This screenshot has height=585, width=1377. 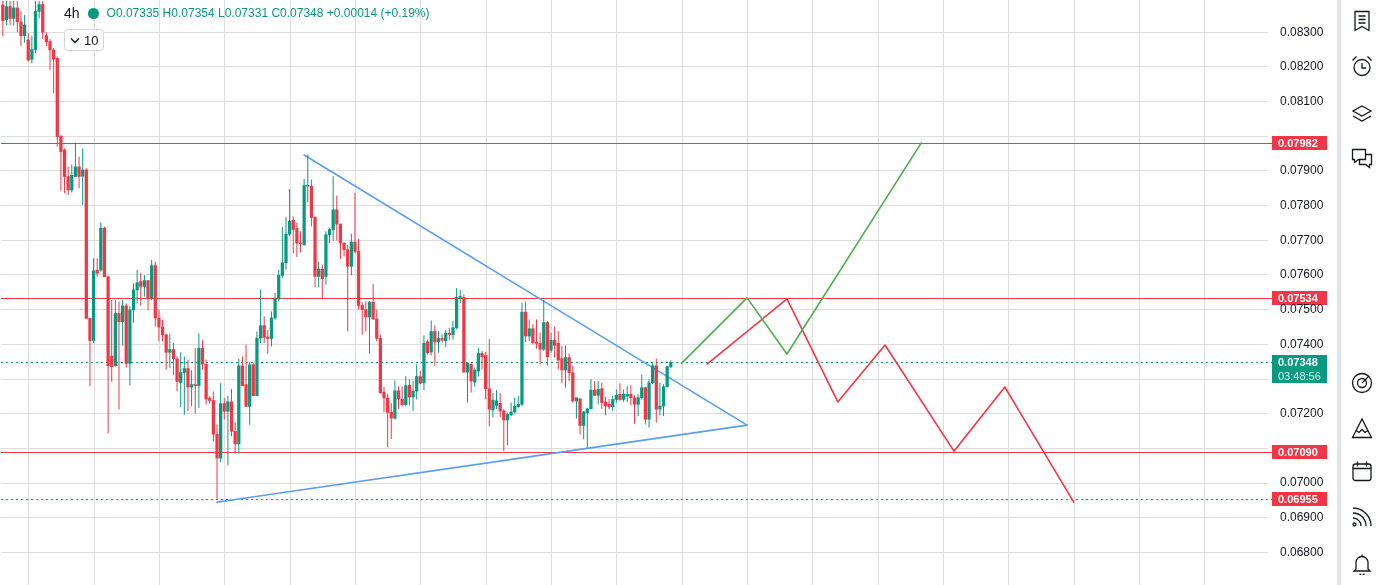 I want to click on y-tick-label: 0.08100, so click(x=1302, y=100).